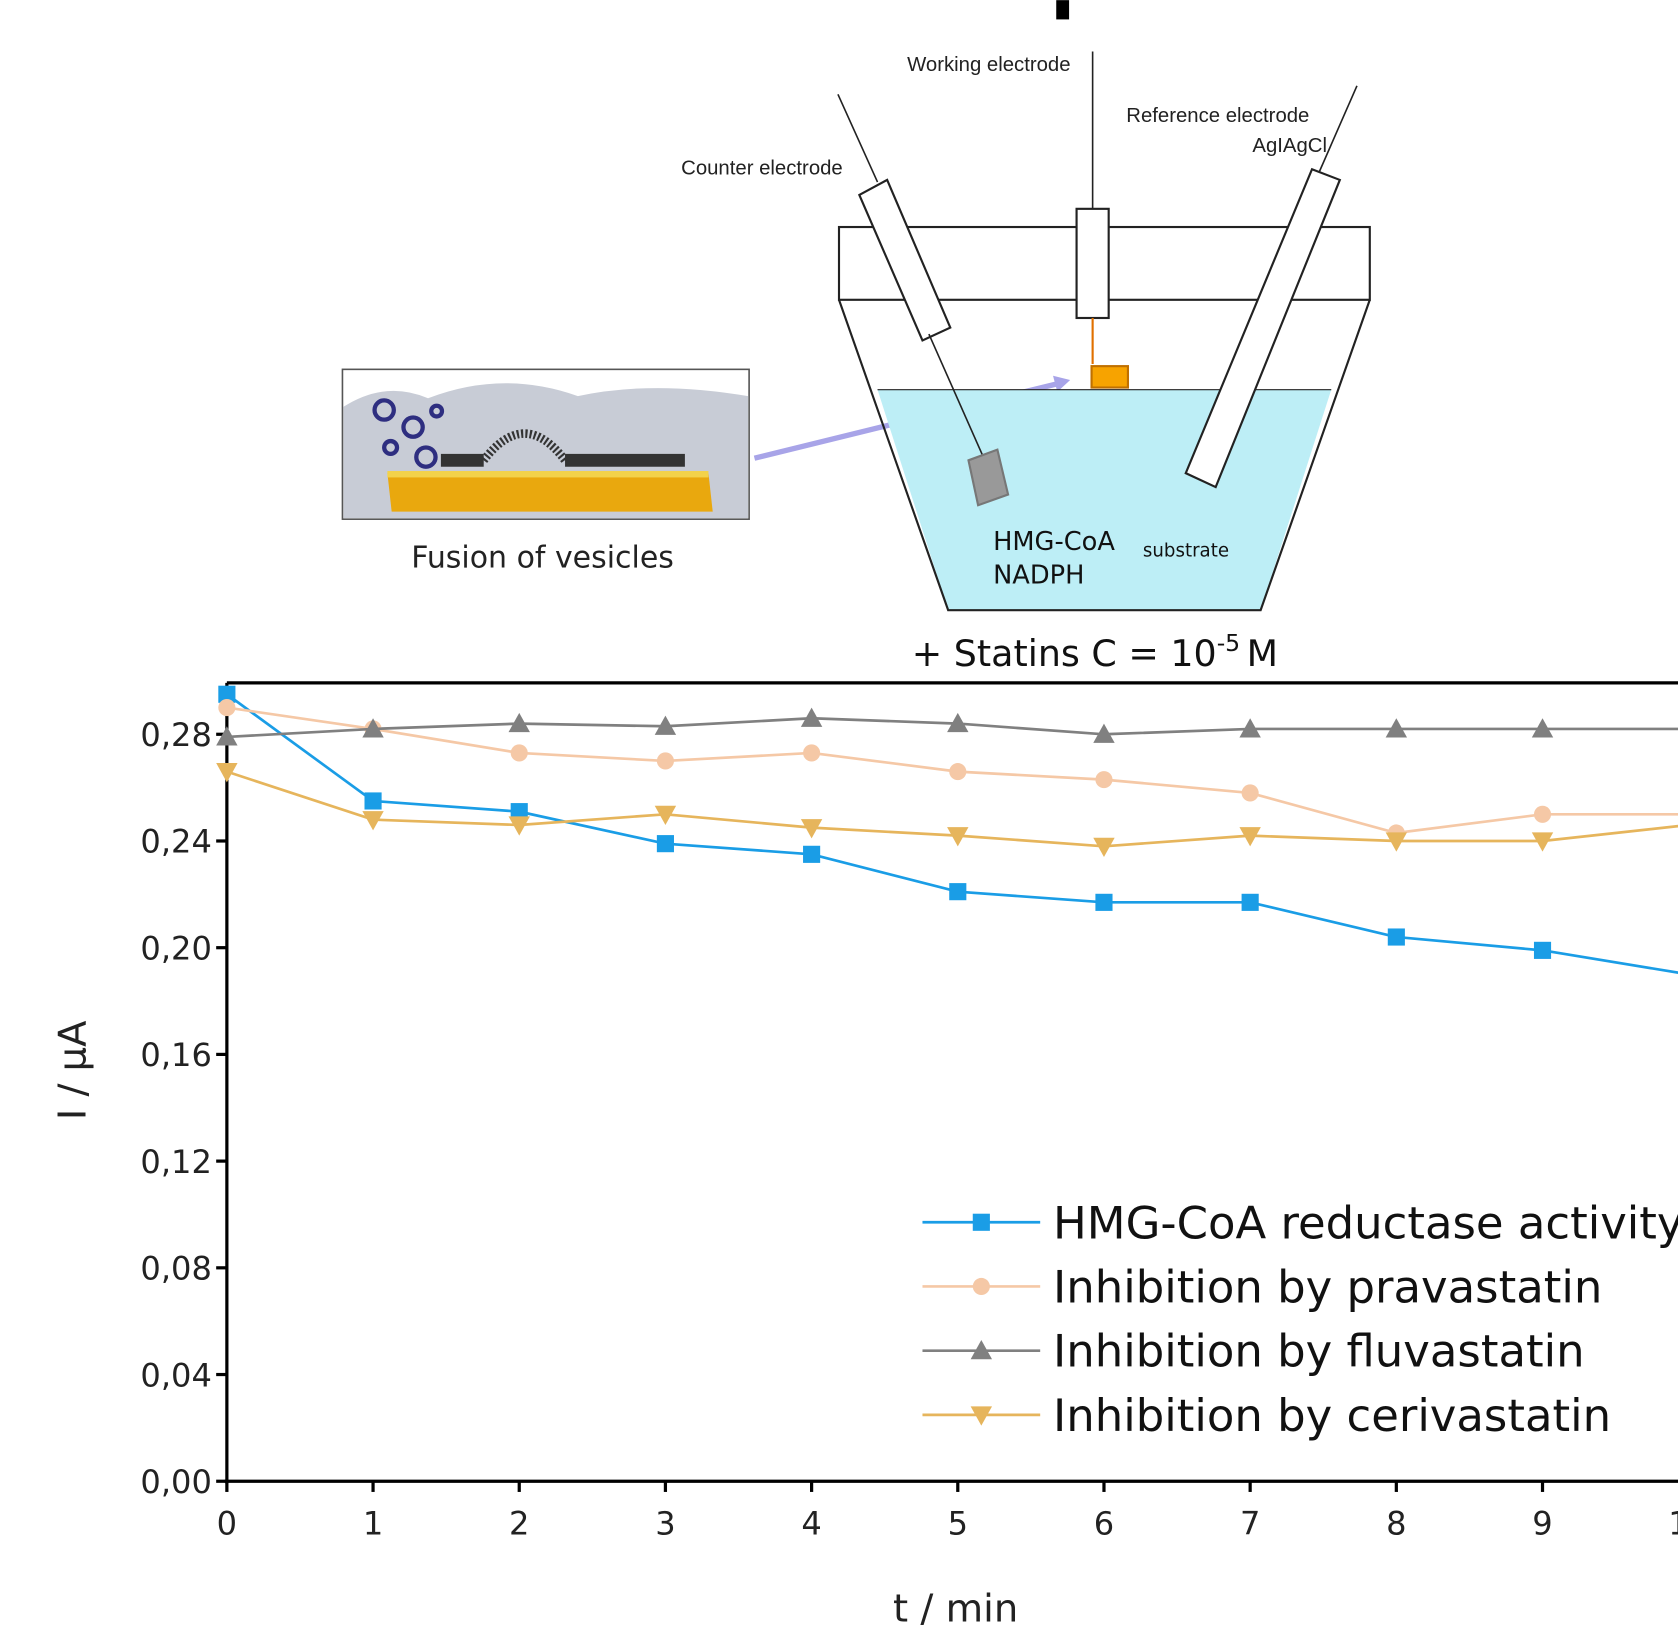  What do you see at coordinates (1319, 1351) in the screenshot?
I see `legend-label: Inhibition by fluvastatin` at bounding box center [1319, 1351].